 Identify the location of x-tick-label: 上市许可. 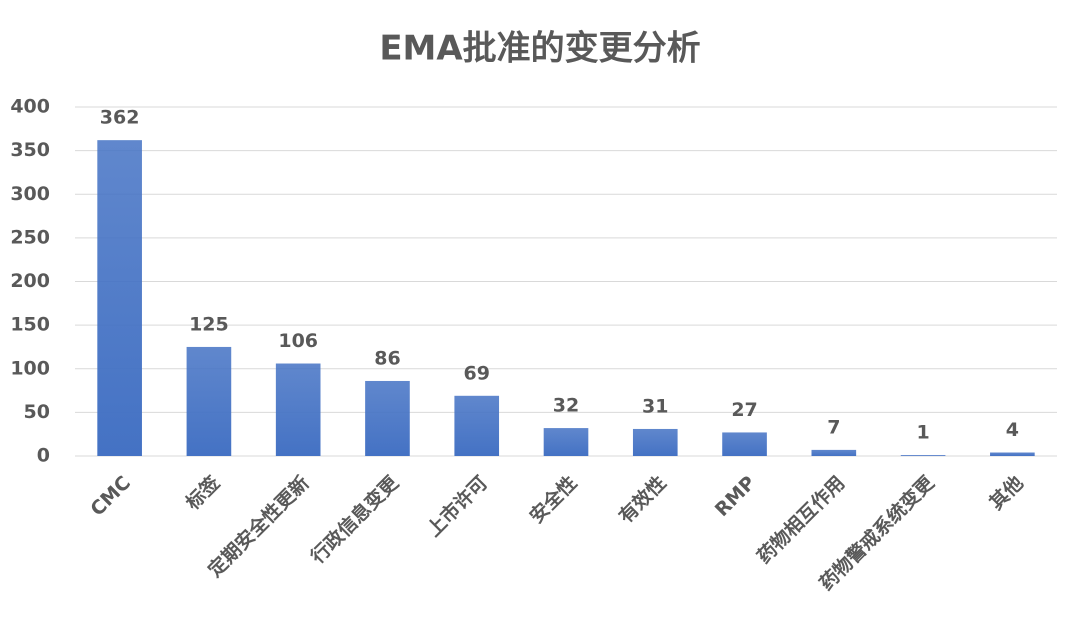
(457, 506).